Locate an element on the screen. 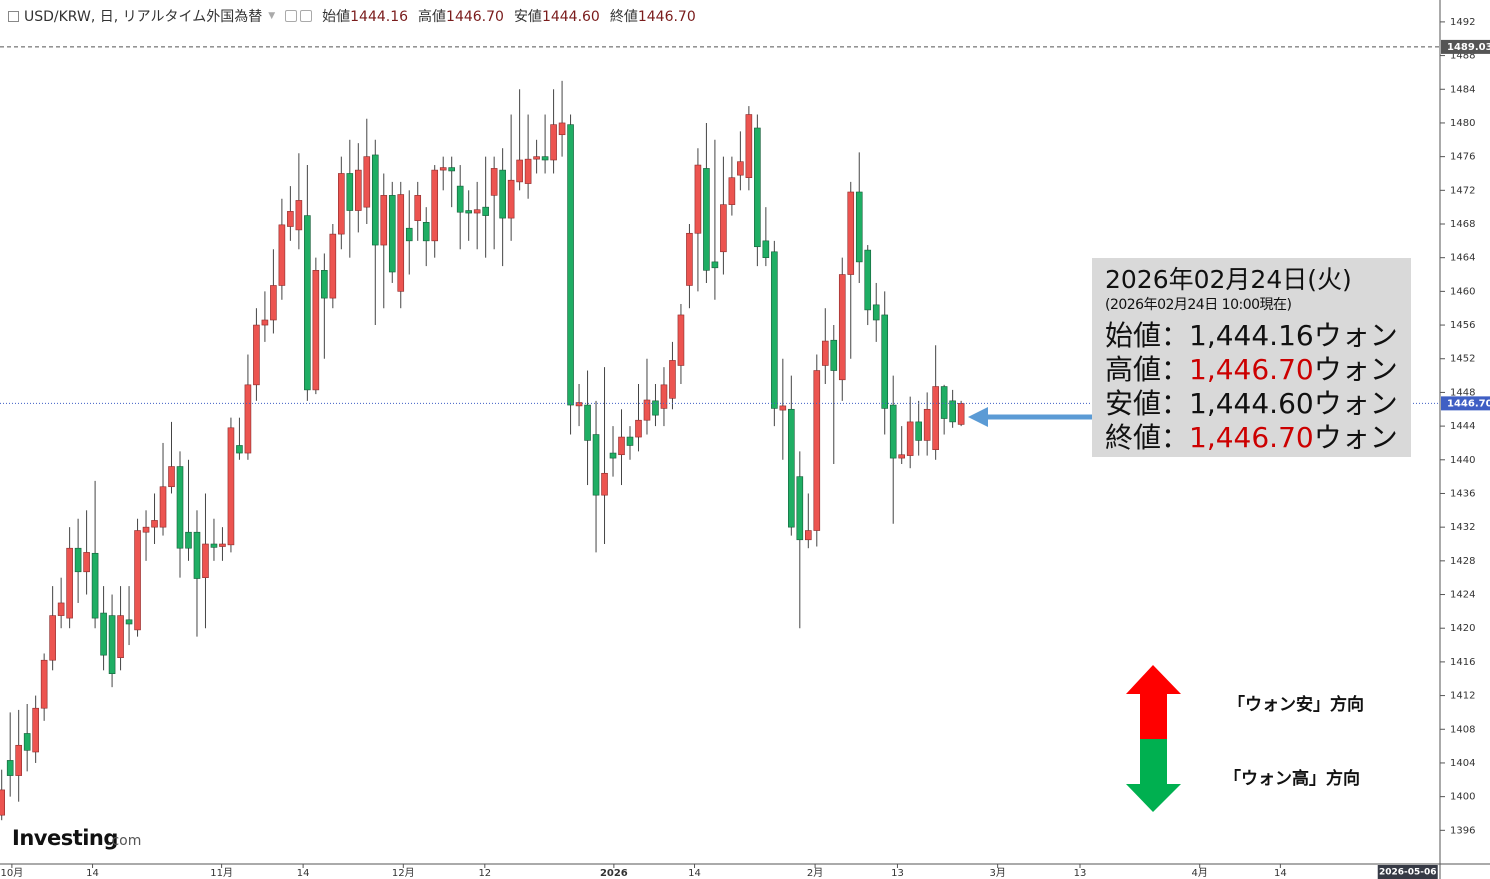 The width and height of the screenshot is (1490, 879). info-label: 高値： is located at coordinates (1147, 369).